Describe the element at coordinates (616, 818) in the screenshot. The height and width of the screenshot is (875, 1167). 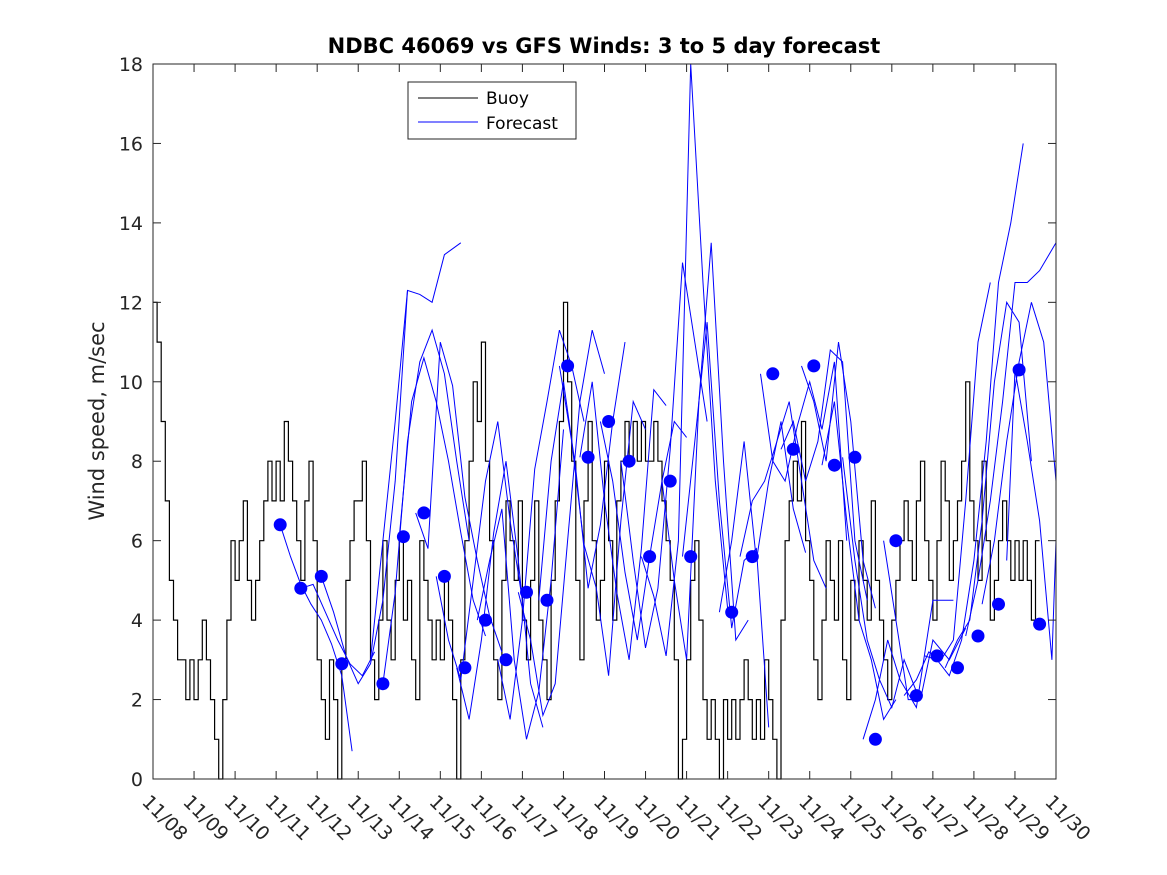
I see `x-tick-label: 11/19` at that location.